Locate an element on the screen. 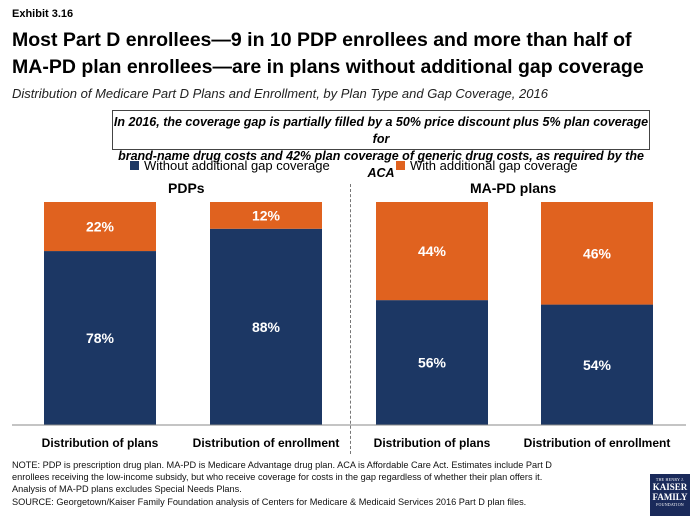 This screenshot has width=698, height=523. panel-divider is located at coordinates (350, 319).